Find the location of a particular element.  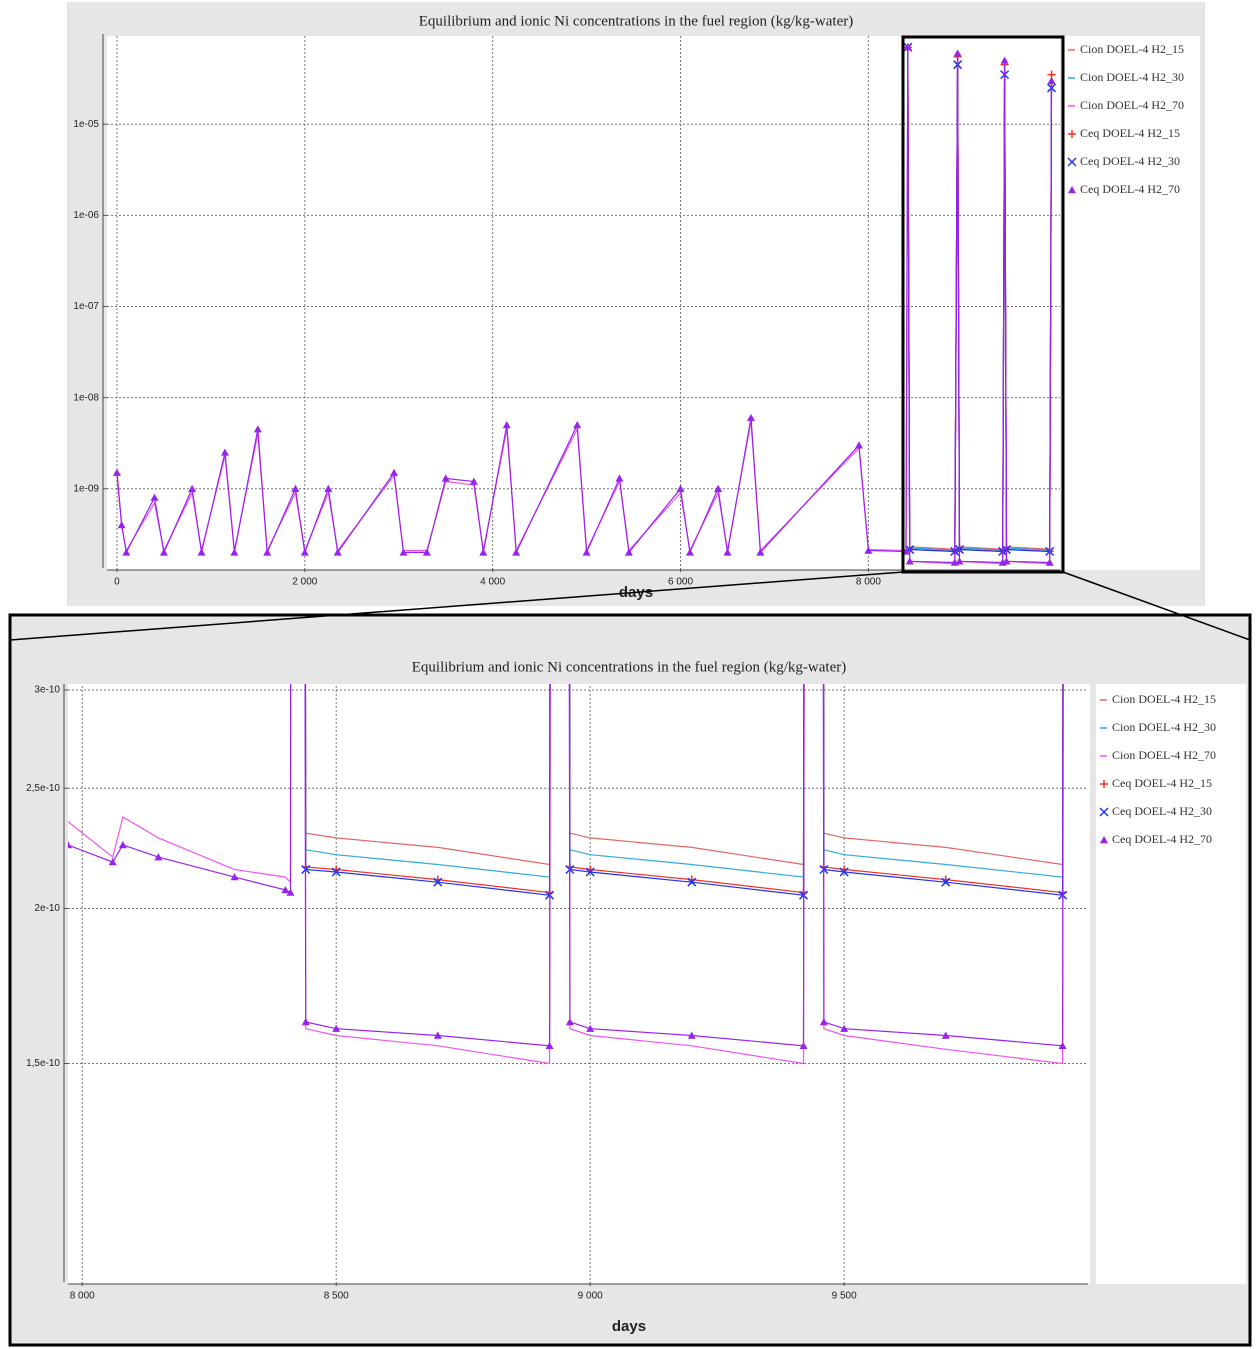

x-tick-label: 6 000 is located at coordinates (680, 582).